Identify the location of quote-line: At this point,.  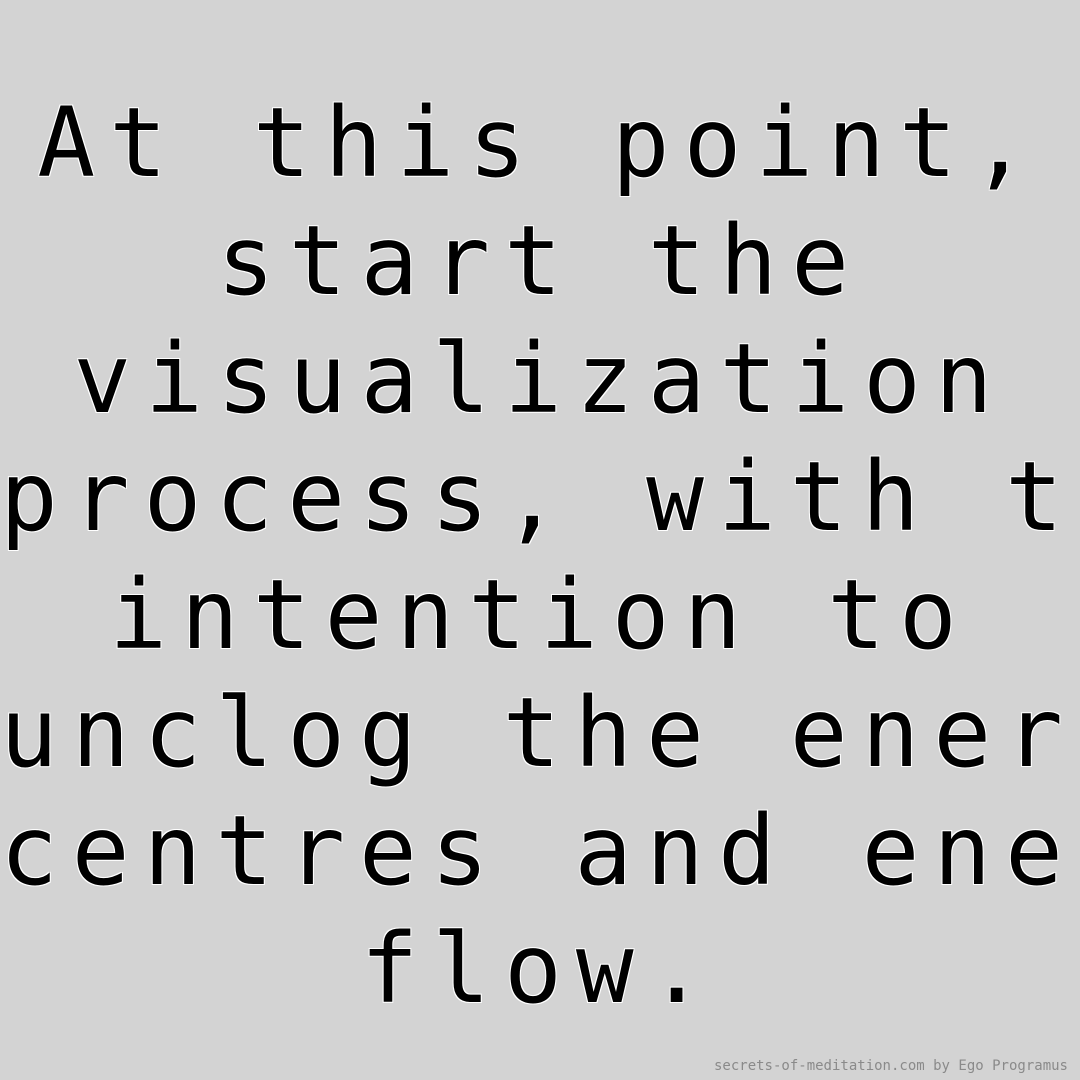
(540, 143).